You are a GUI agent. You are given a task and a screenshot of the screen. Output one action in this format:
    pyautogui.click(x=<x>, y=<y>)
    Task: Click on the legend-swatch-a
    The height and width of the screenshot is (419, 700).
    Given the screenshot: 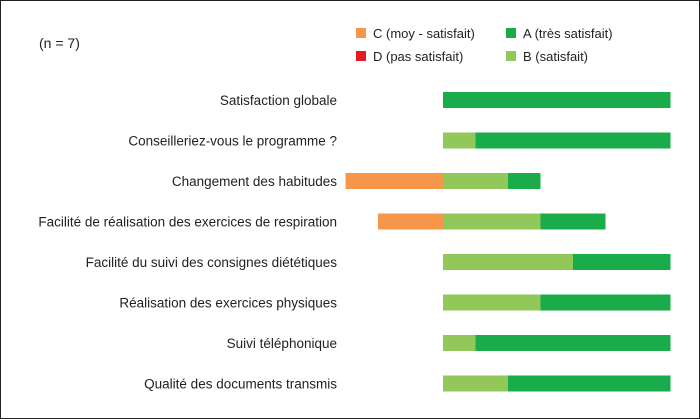 What is the action you would take?
    pyautogui.click(x=511, y=33)
    